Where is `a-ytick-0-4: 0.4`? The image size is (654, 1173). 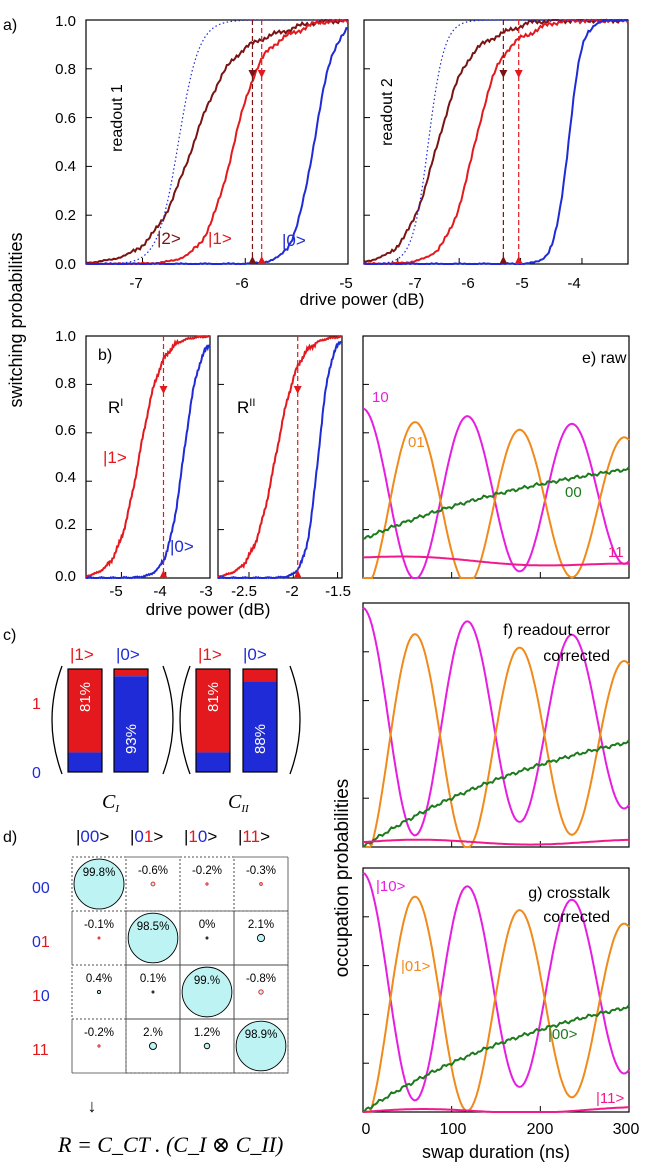
a-ytick-0-4: 0.4 is located at coordinates (65, 166).